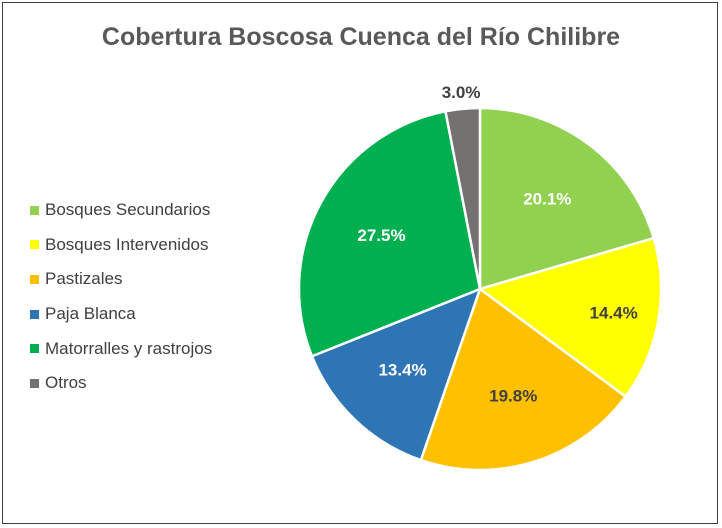 The width and height of the screenshot is (722, 528). What do you see at coordinates (402, 370) in the screenshot?
I see `data-label-4: 13.4%` at bounding box center [402, 370].